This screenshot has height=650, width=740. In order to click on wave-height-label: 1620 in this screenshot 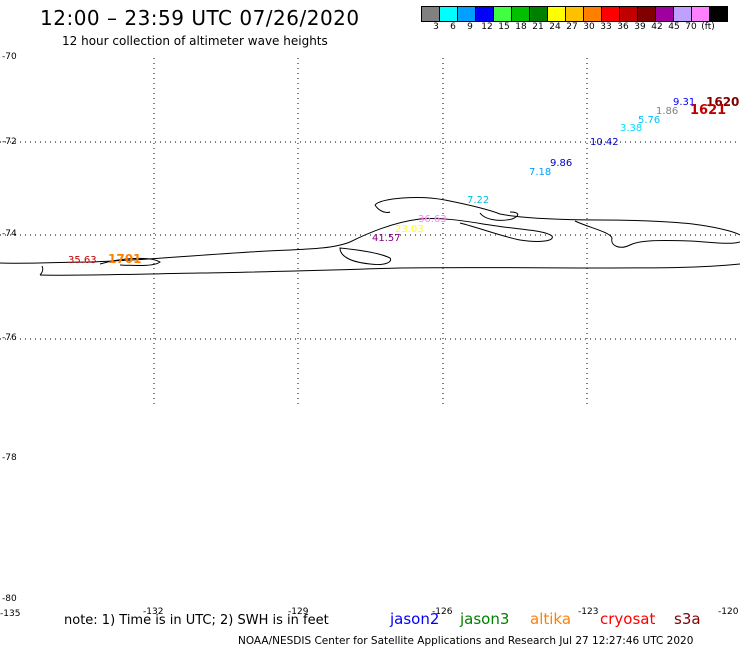, I will do `click(722, 102)`.